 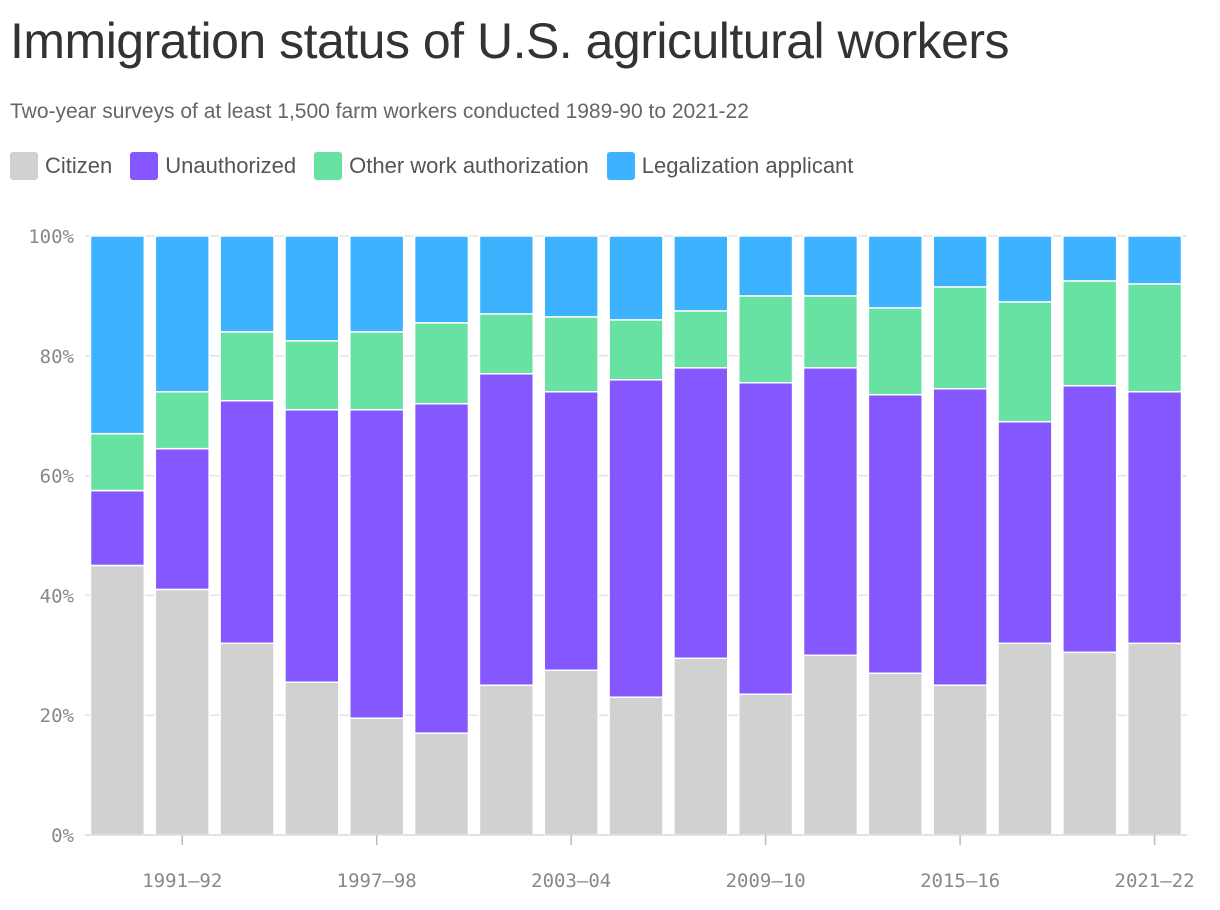 I want to click on legend-item-citizen: Citizen, so click(x=61, y=166).